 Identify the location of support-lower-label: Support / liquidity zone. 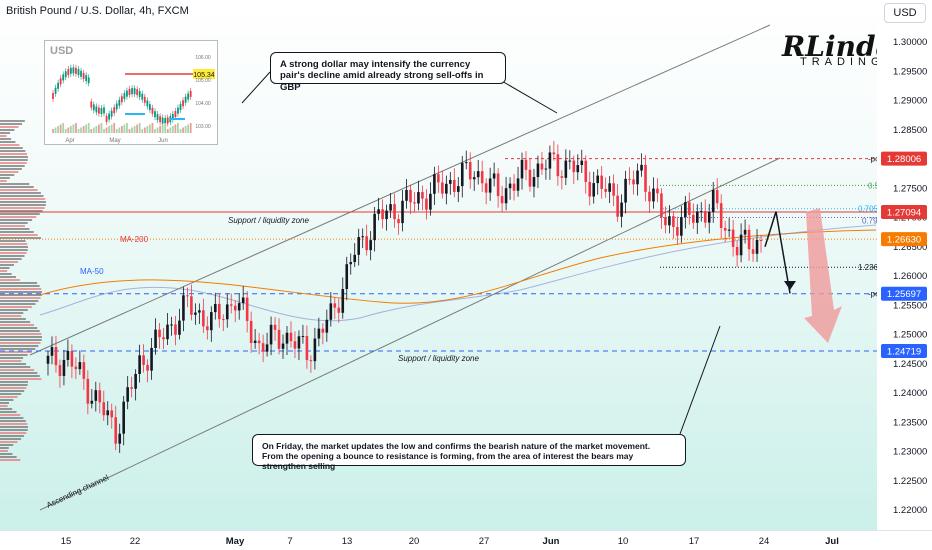
(438, 358).